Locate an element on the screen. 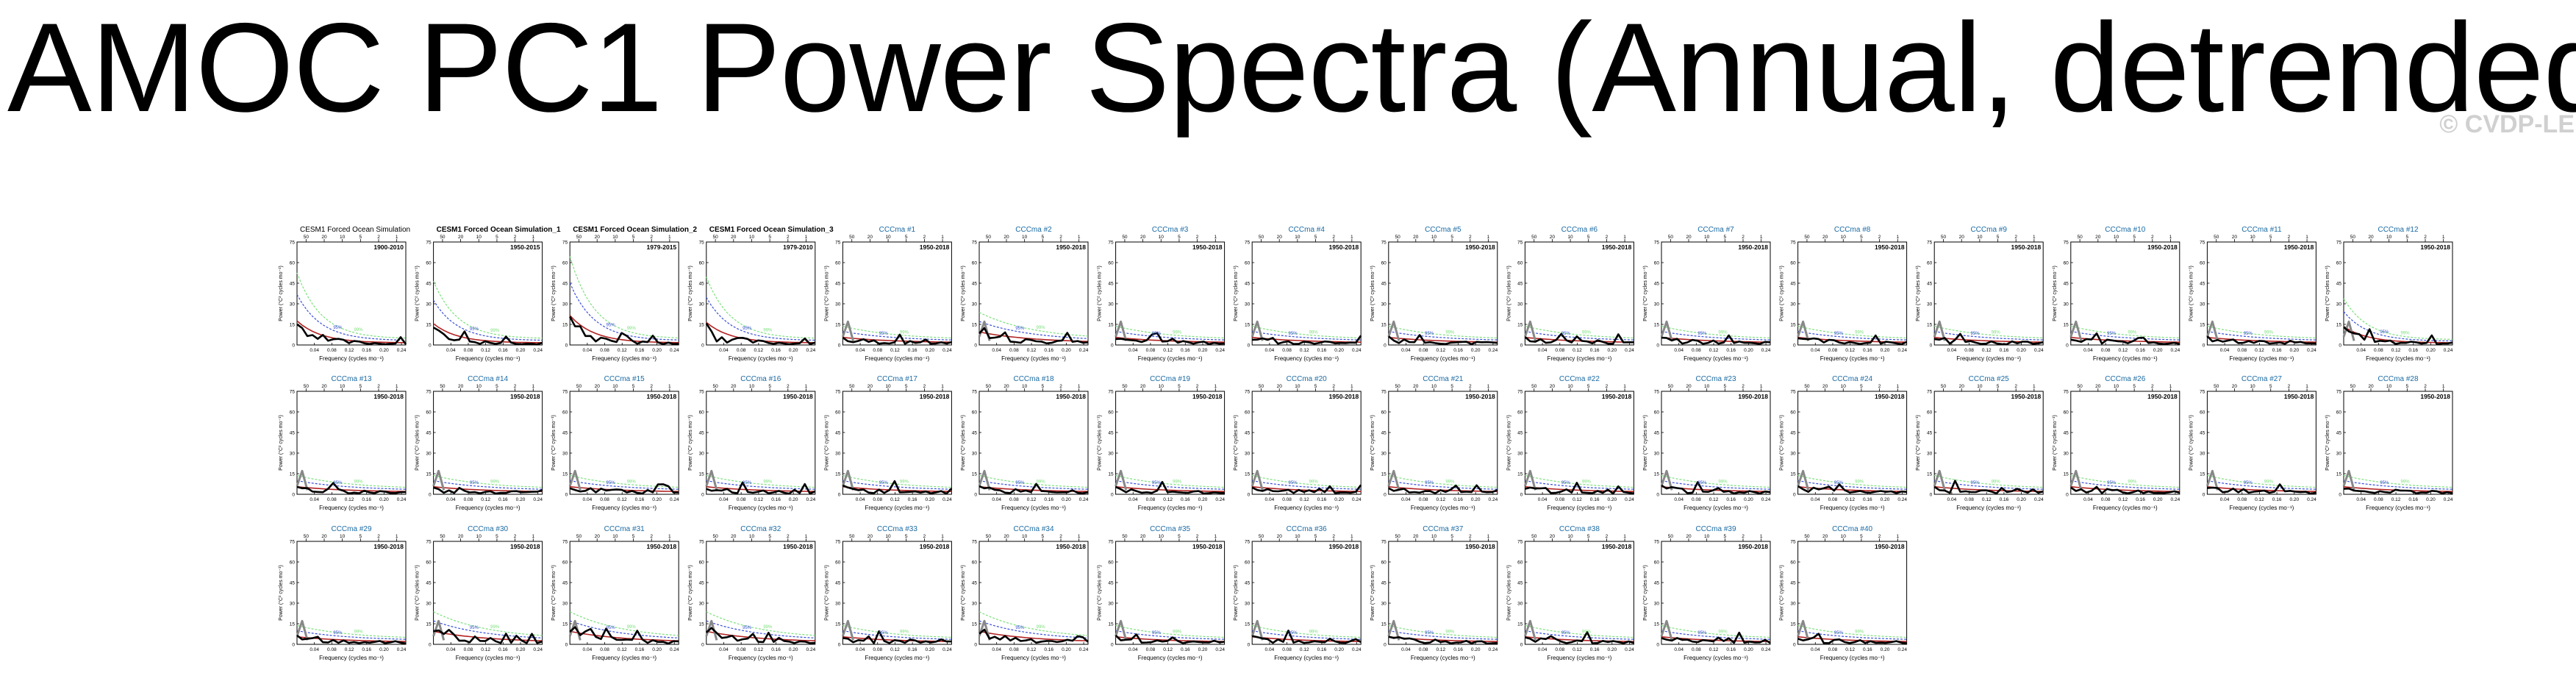 This screenshot has height=687, width=2576. y-tick-label: 45 is located at coordinates (1384, 433).